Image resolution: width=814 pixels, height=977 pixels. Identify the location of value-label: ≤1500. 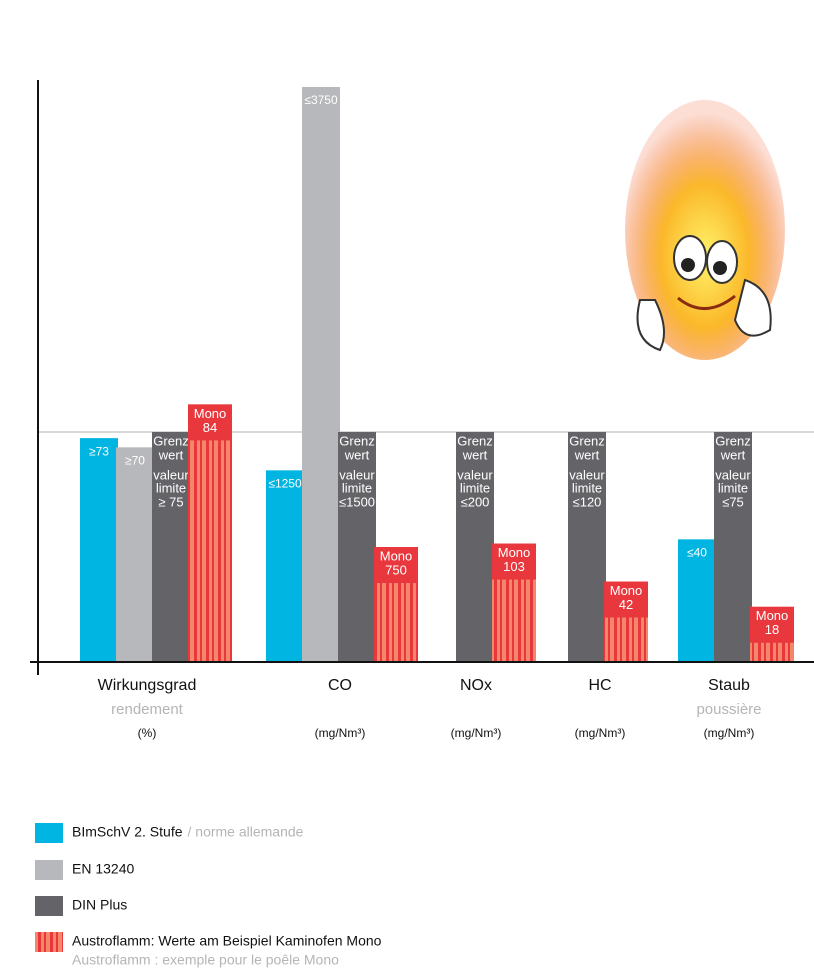
(357, 501).